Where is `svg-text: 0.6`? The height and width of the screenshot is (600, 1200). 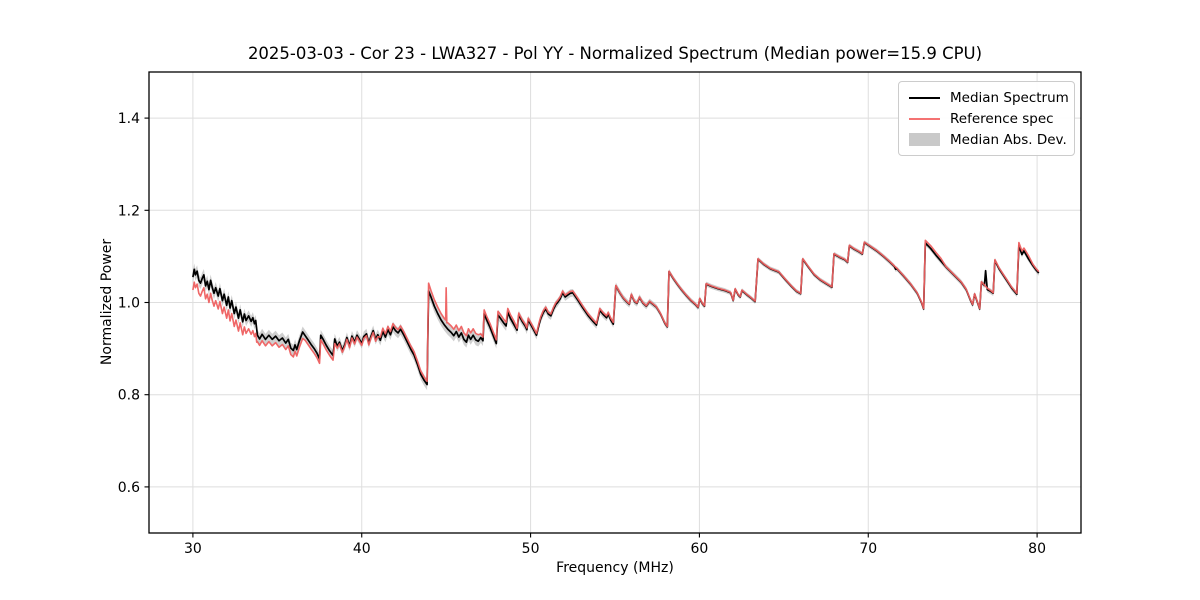 svg-text: 0.6 is located at coordinates (129, 488).